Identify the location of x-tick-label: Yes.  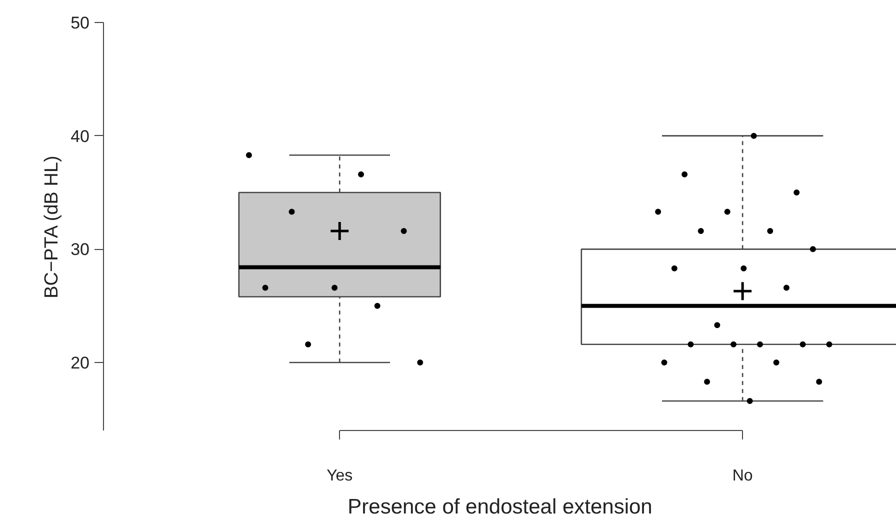
(339, 476).